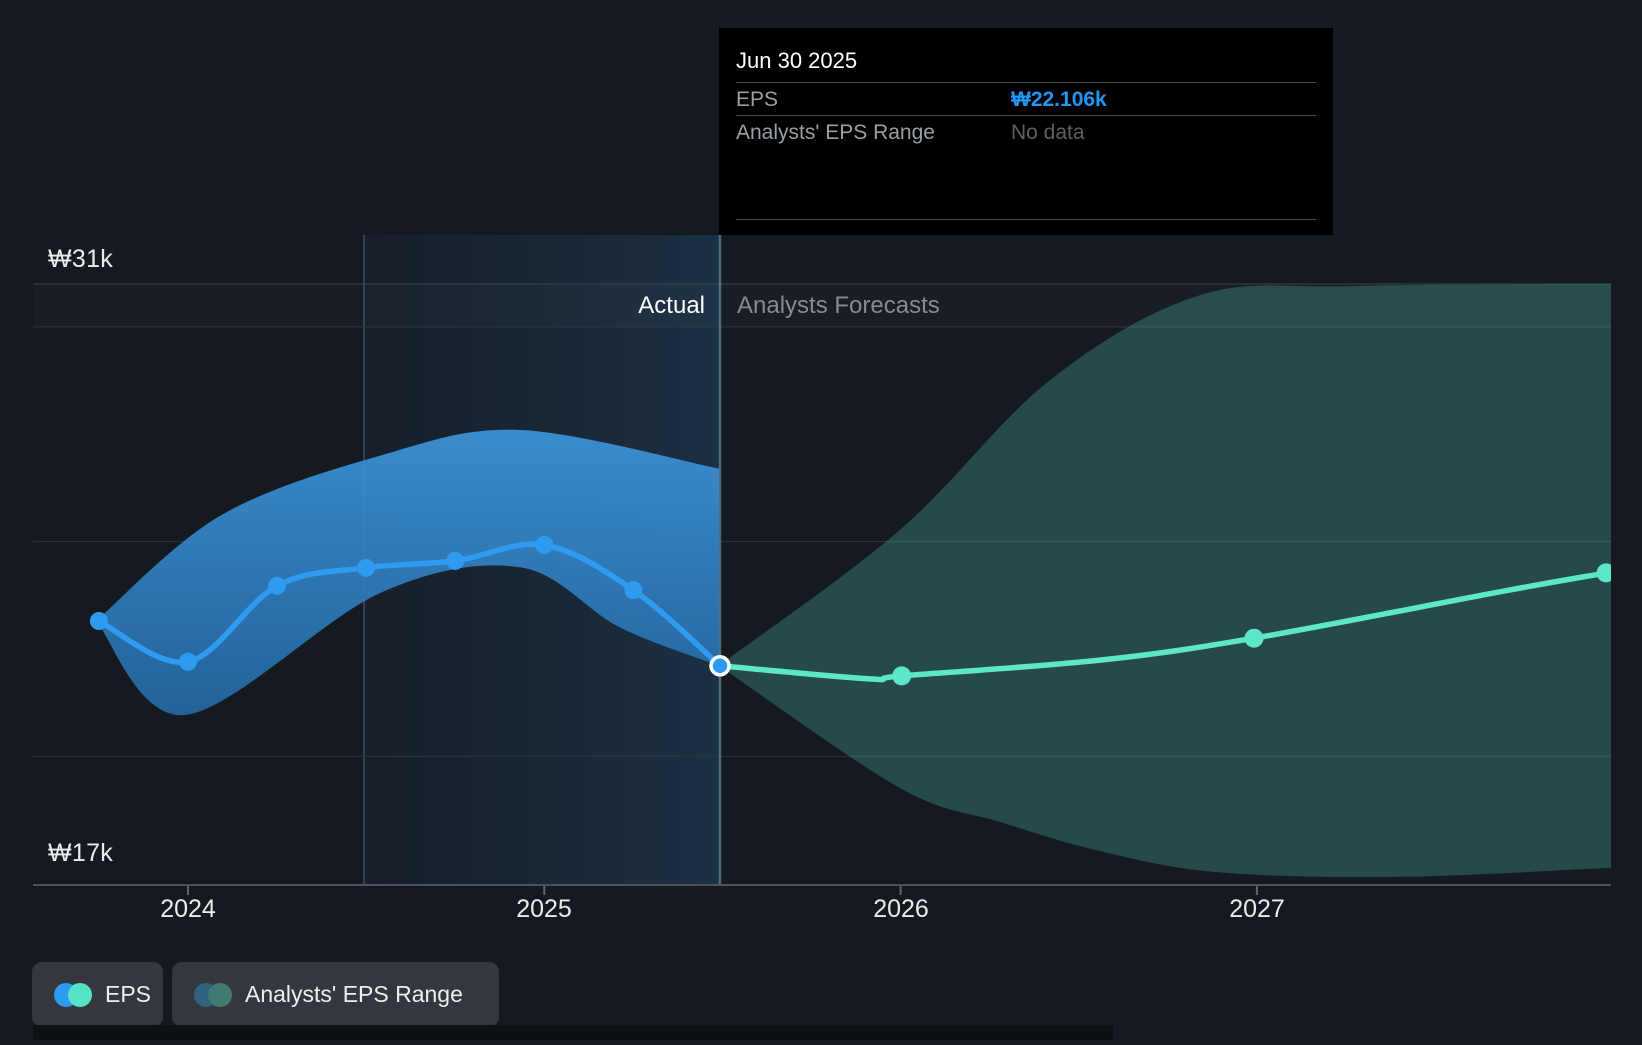 This screenshot has width=1642, height=1045. Describe the element at coordinates (835, 132) in the screenshot. I see `tooltip-range-label: Analysts' EPS Range` at that location.